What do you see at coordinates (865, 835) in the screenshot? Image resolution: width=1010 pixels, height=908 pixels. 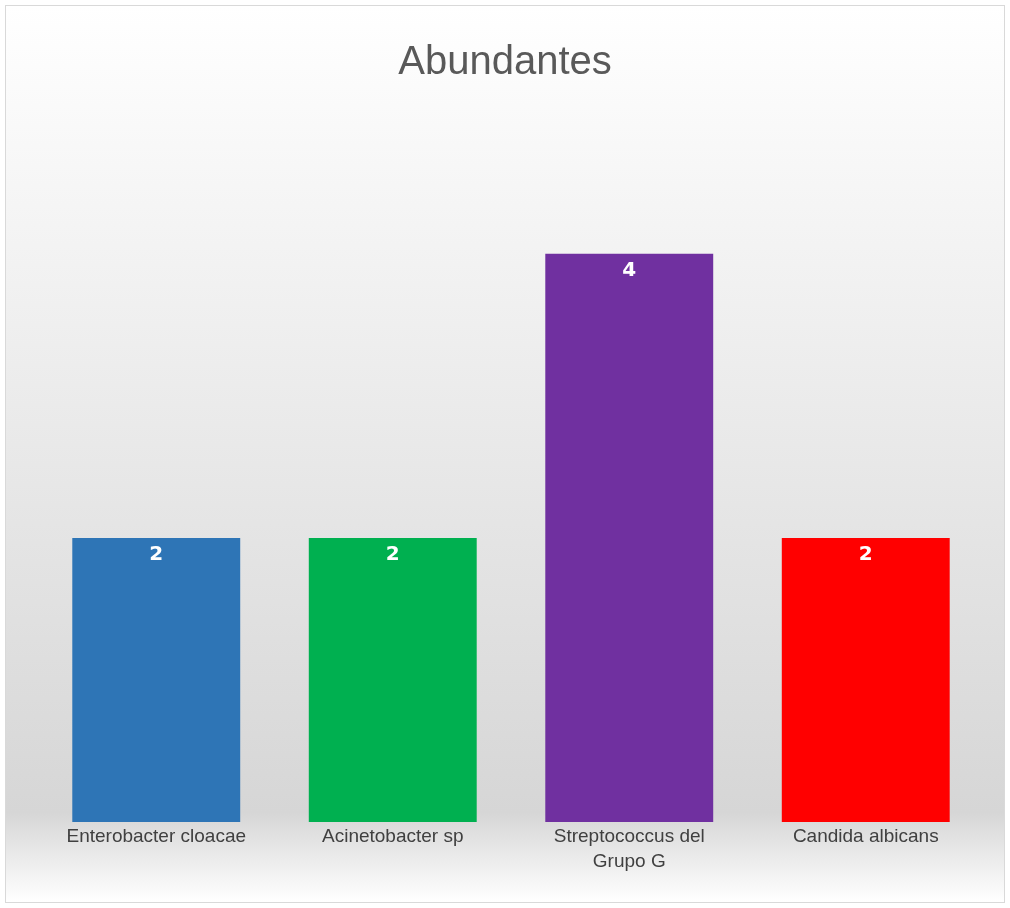 I see `x-tick-label: Candida albicans` at bounding box center [865, 835].